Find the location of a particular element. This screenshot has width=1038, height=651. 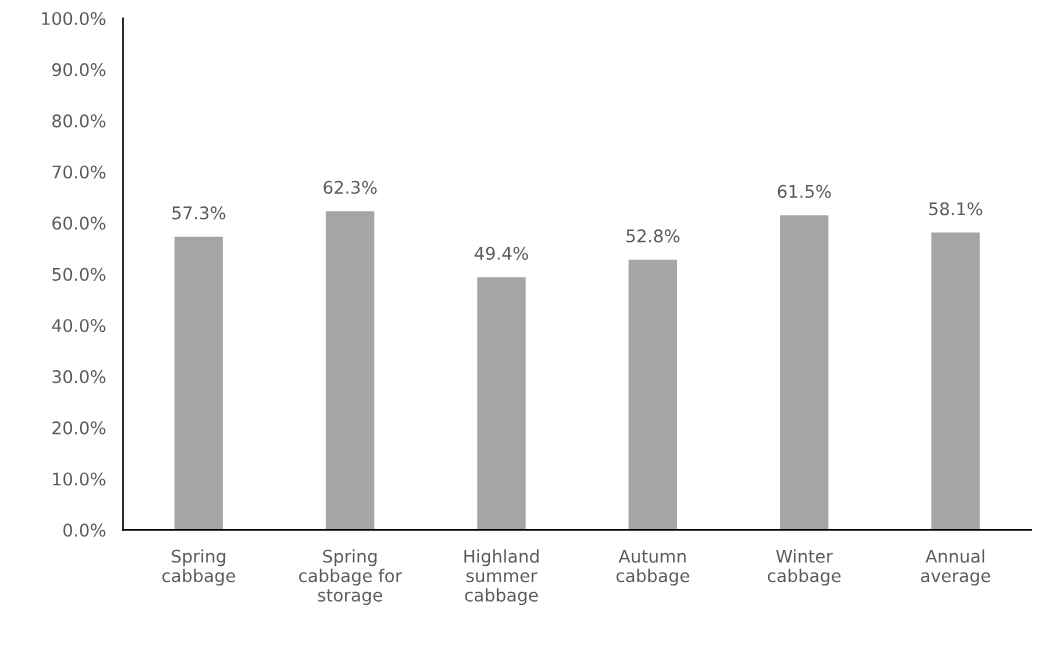

y-tick-label: 40.0% is located at coordinates (79, 325).